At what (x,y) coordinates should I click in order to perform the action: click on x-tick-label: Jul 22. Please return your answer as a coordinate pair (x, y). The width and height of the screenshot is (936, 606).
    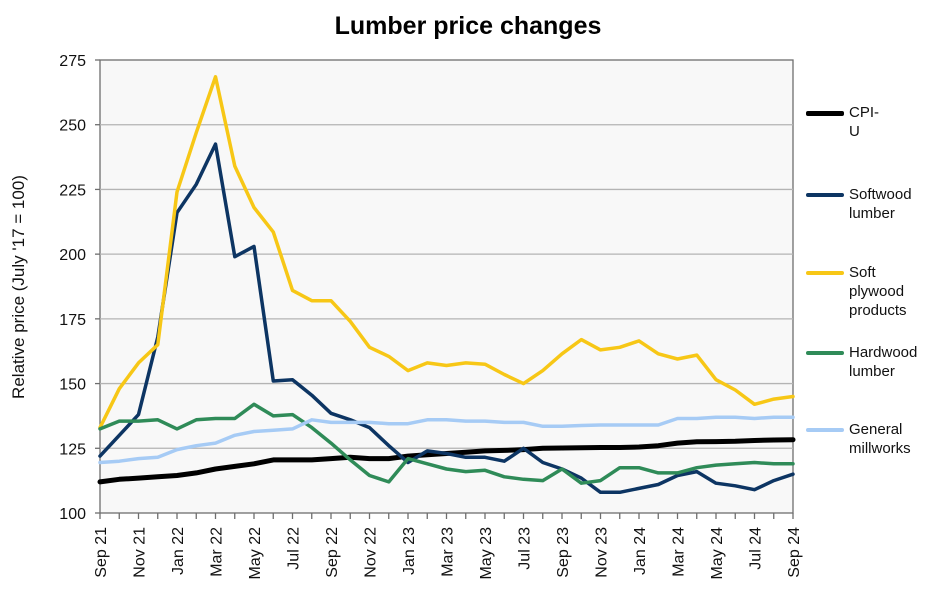
    Looking at the image, I should click on (294, 548).